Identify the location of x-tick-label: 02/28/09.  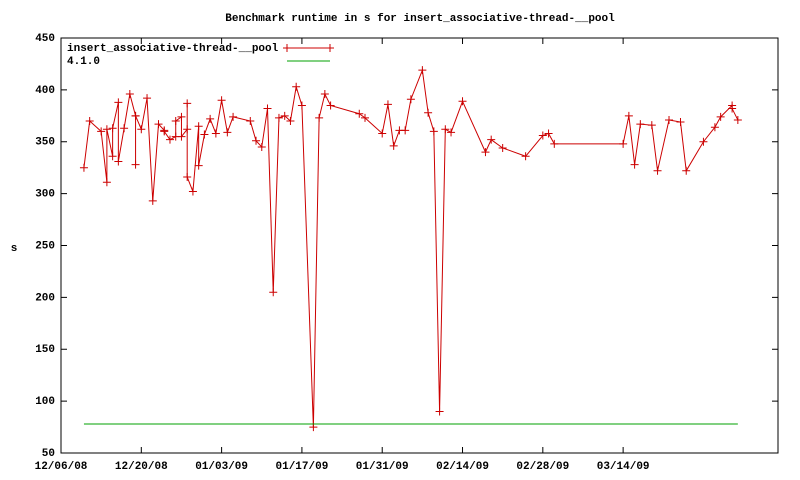
(542, 467).